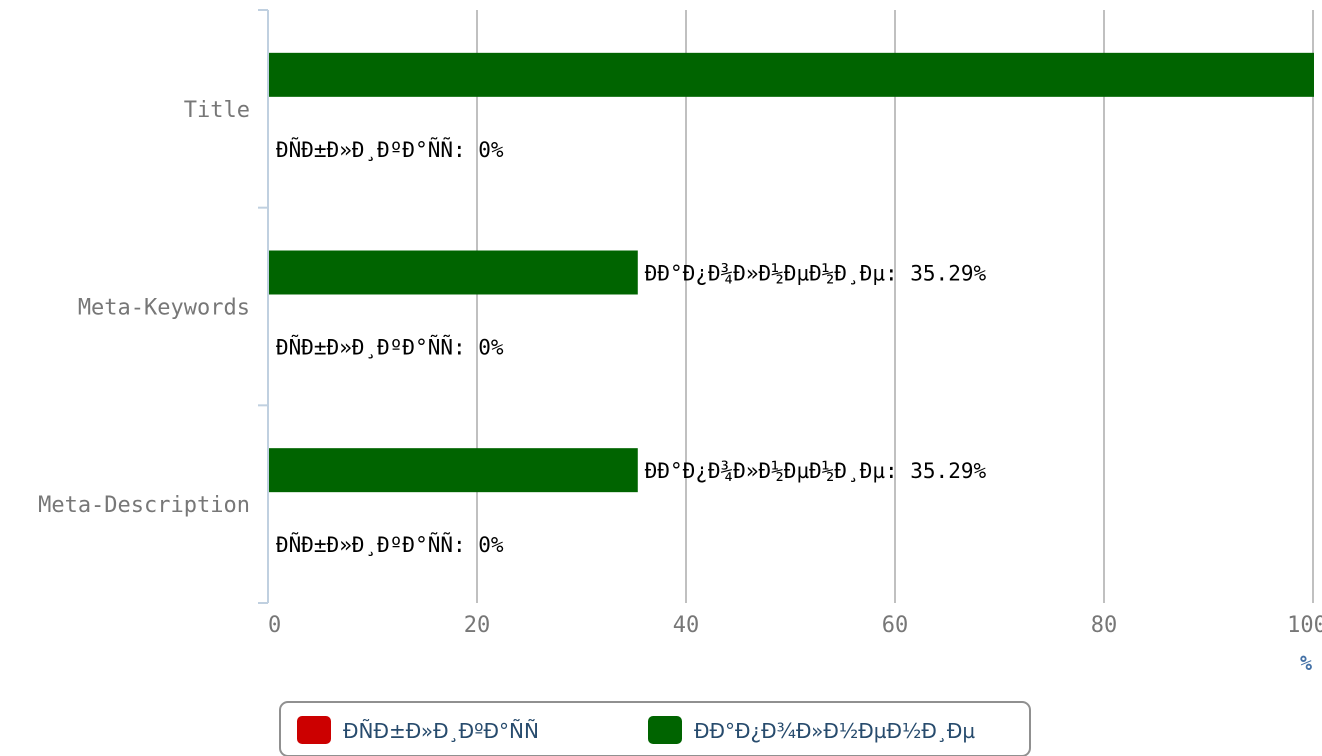 Image resolution: width=1322 pixels, height=756 pixels. Describe the element at coordinates (164, 308) in the screenshot. I see `category-label: Meta-Keywords` at that location.